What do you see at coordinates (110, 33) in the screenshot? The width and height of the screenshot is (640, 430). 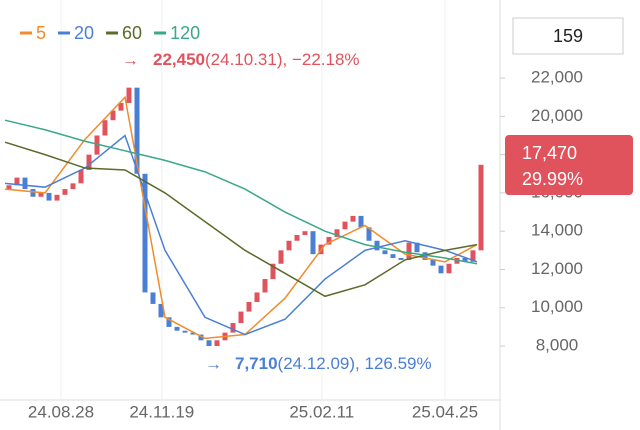 I see `legend: 5 20 60 120` at bounding box center [110, 33].